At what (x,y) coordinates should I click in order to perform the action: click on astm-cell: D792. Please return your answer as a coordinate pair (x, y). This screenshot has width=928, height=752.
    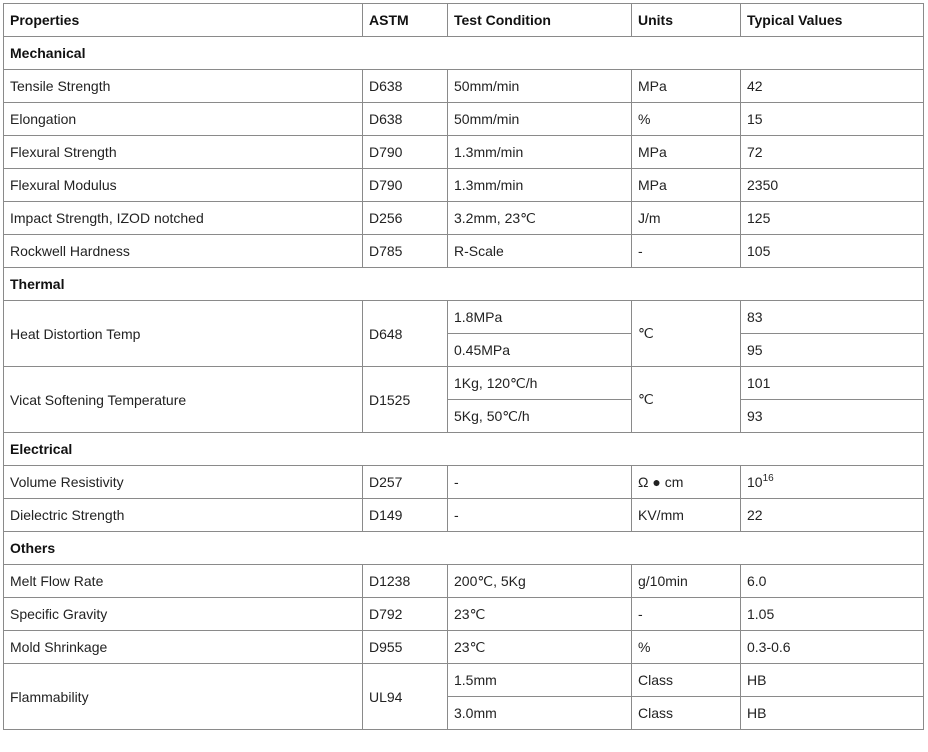
    Looking at the image, I should click on (405, 614).